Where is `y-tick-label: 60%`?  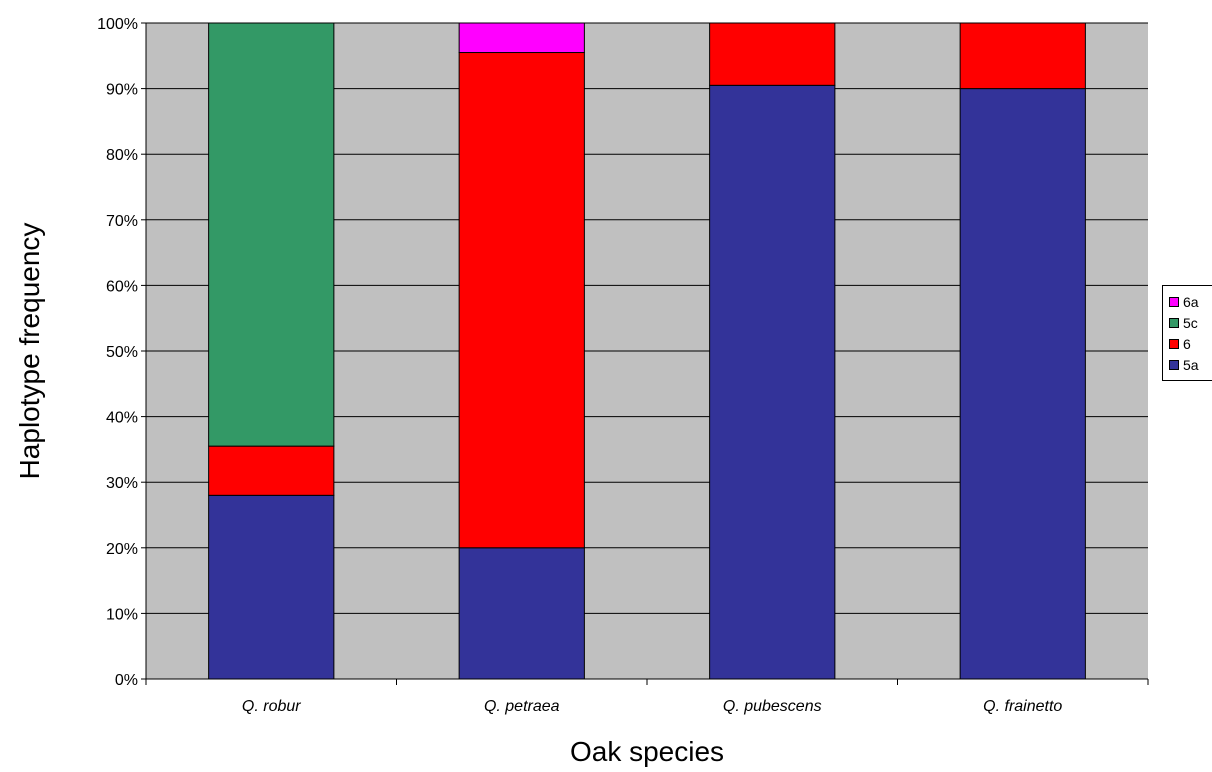
y-tick-label: 60% is located at coordinates (122, 286).